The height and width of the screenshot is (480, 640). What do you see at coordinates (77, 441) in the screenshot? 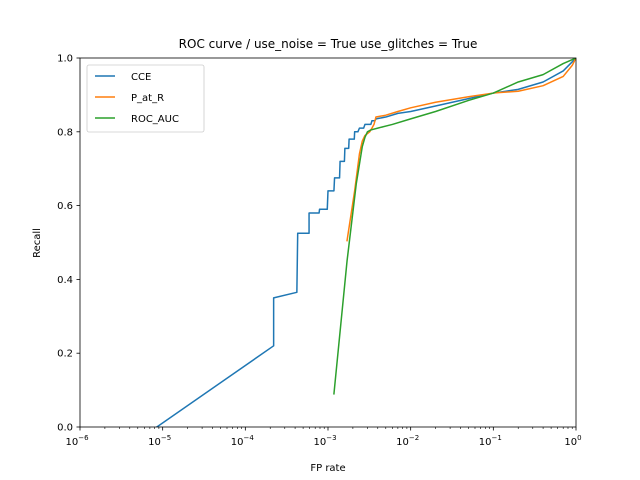
I see `x-tick-label: 10⁻⁶` at bounding box center [77, 441].